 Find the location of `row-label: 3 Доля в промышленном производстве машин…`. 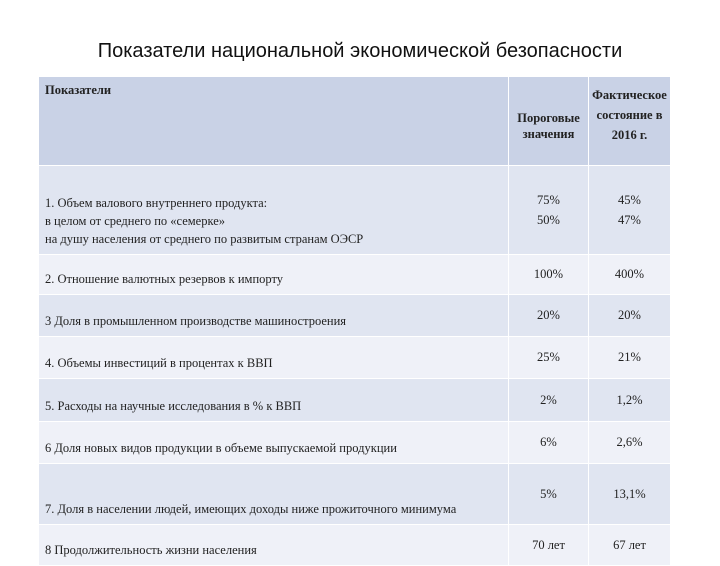

row-label: 3 Доля в промышленном производстве машин… is located at coordinates (273, 315).